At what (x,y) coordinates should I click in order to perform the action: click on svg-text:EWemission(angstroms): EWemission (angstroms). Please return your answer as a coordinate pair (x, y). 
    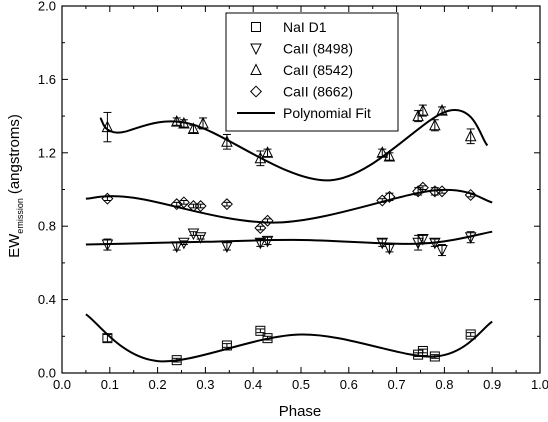
    Looking at the image, I should click on (15, 186).